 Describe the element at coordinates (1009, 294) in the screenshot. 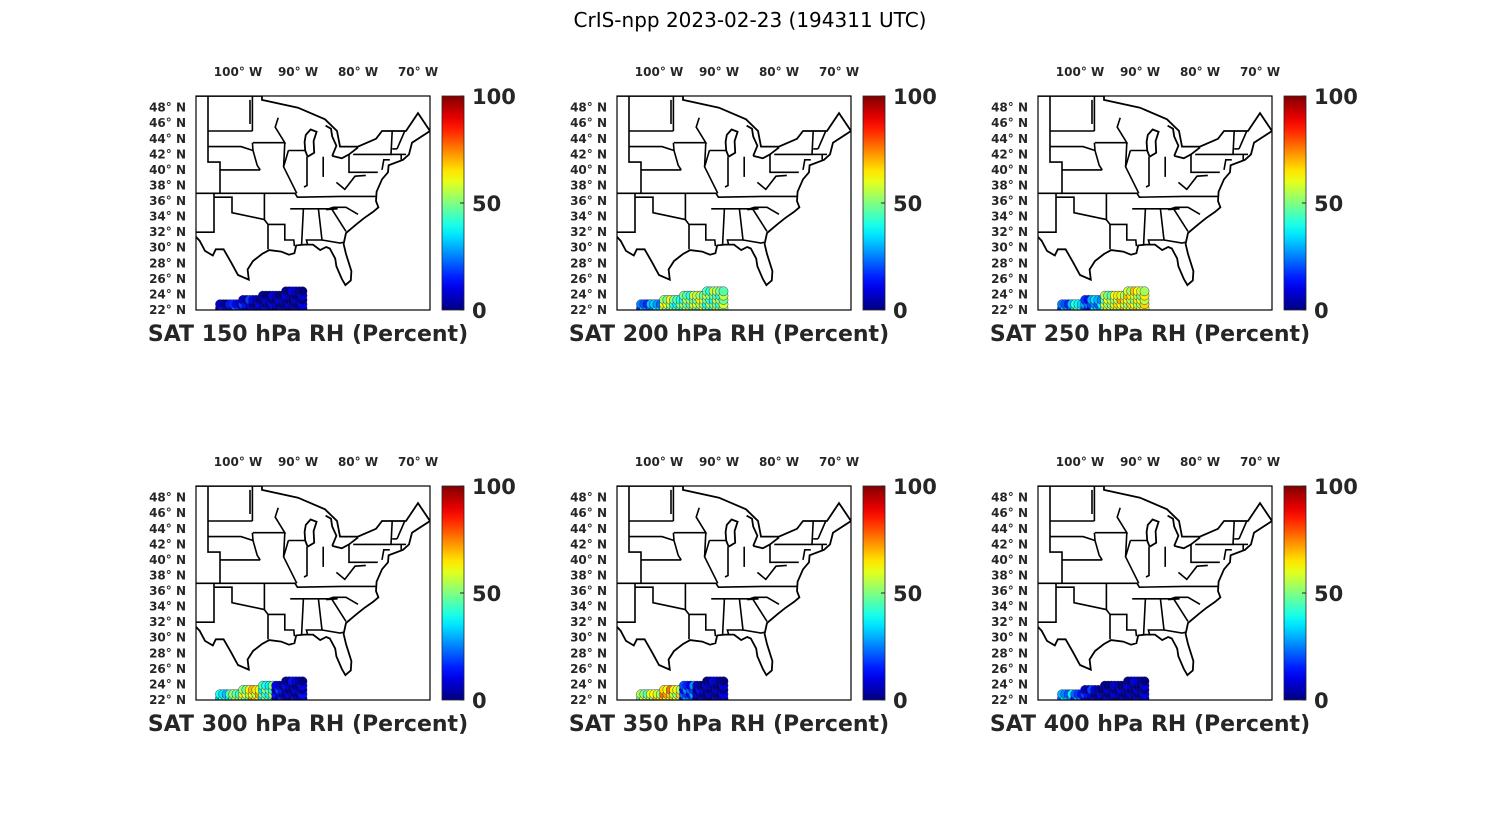

I see `lat-tick-label: 24° N` at that location.